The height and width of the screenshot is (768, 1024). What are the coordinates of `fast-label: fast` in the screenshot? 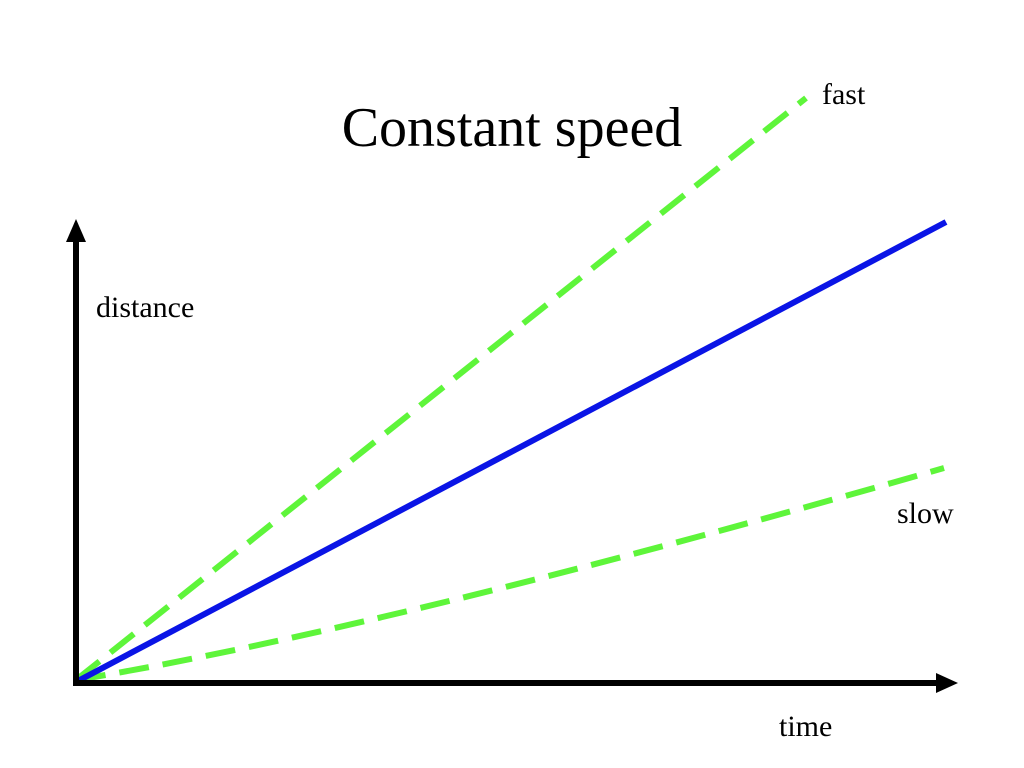 It's located at (844, 94).